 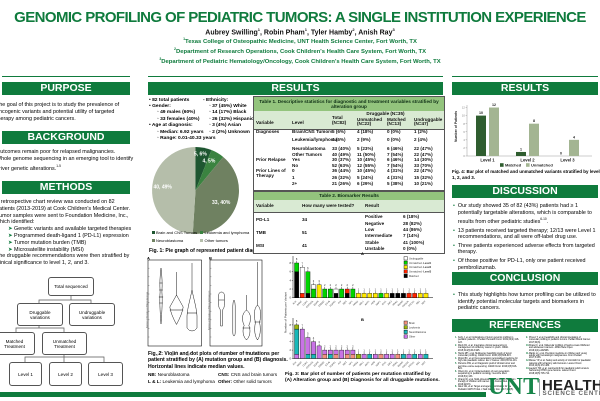 I want to click on svg-text: MET, so click(x=345, y=302).